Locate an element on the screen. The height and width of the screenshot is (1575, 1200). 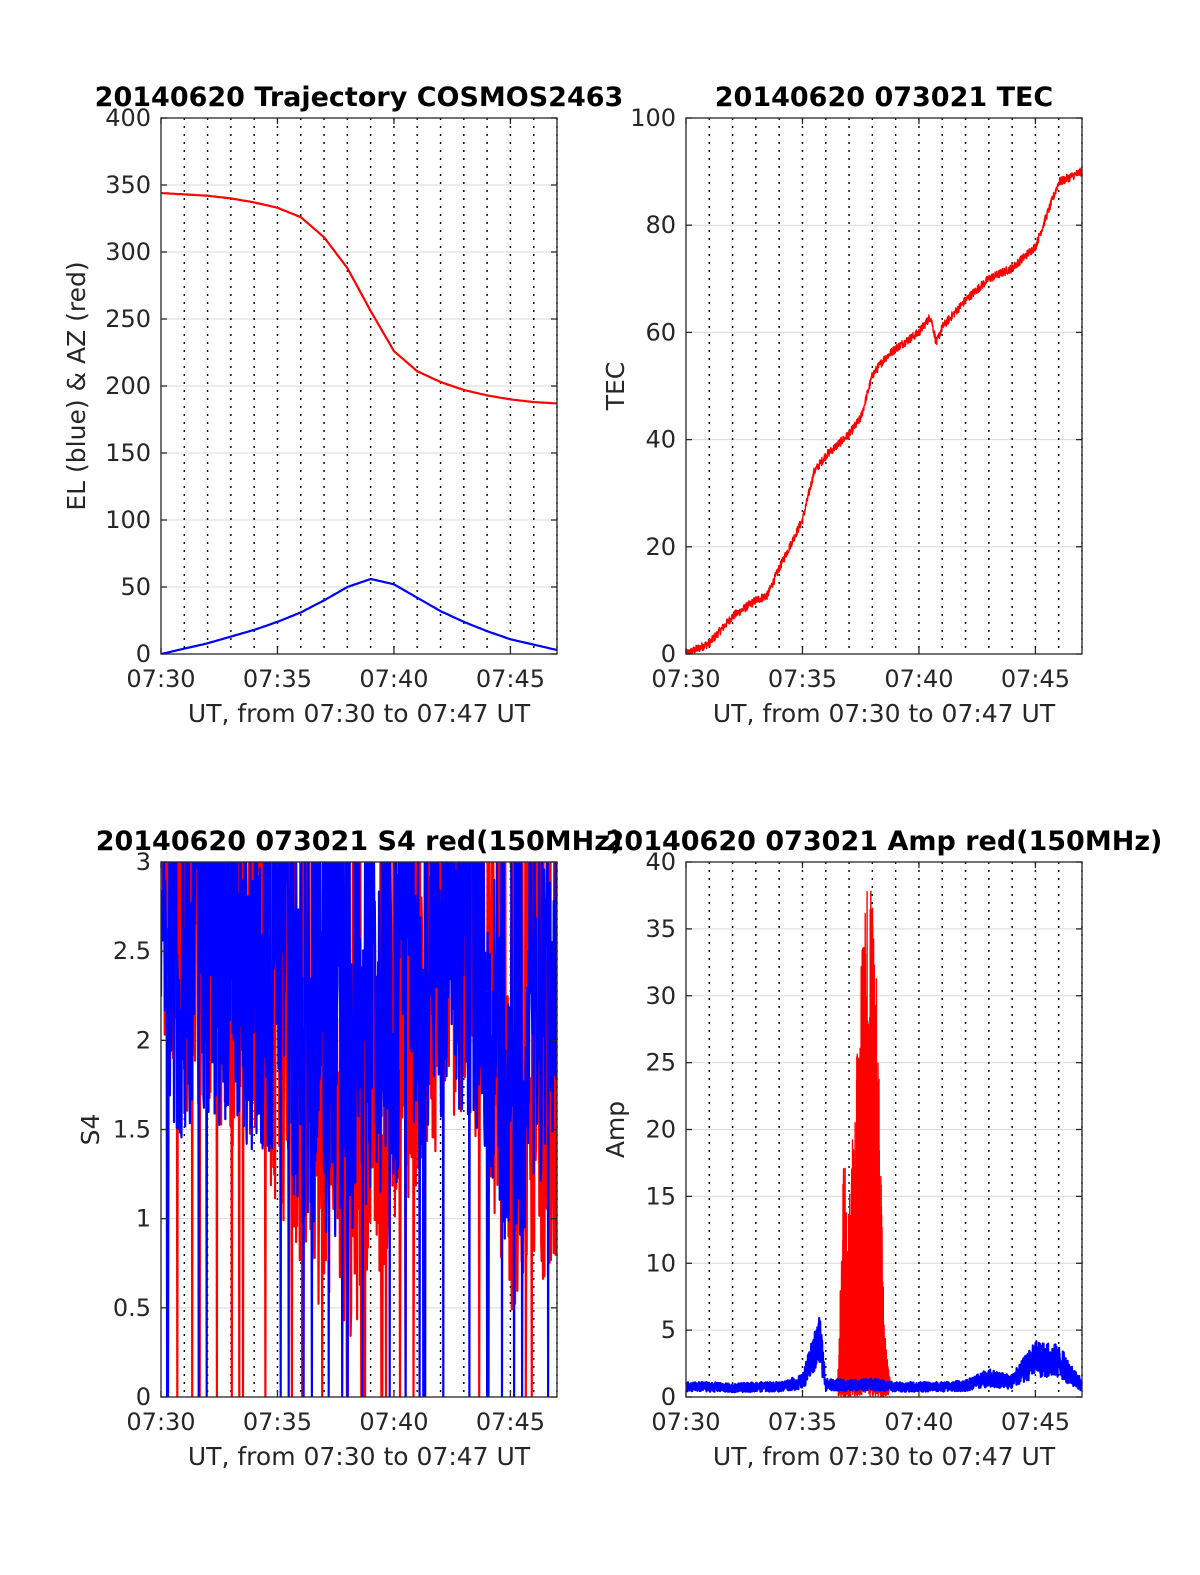
y-tick-label: 350 is located at coordinates (128, 185).